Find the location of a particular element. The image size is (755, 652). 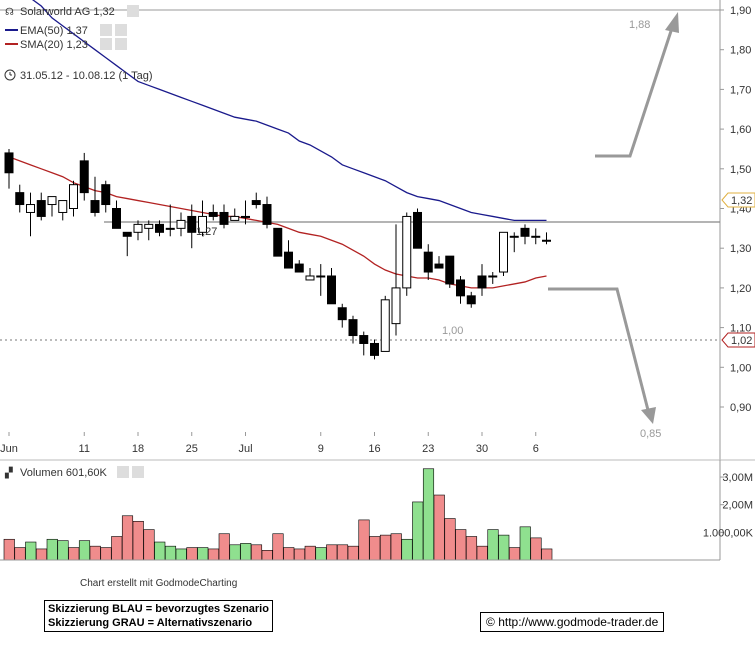

sma-legend-label: SMA(20) 1,23 is located at coordinates (54, 45).